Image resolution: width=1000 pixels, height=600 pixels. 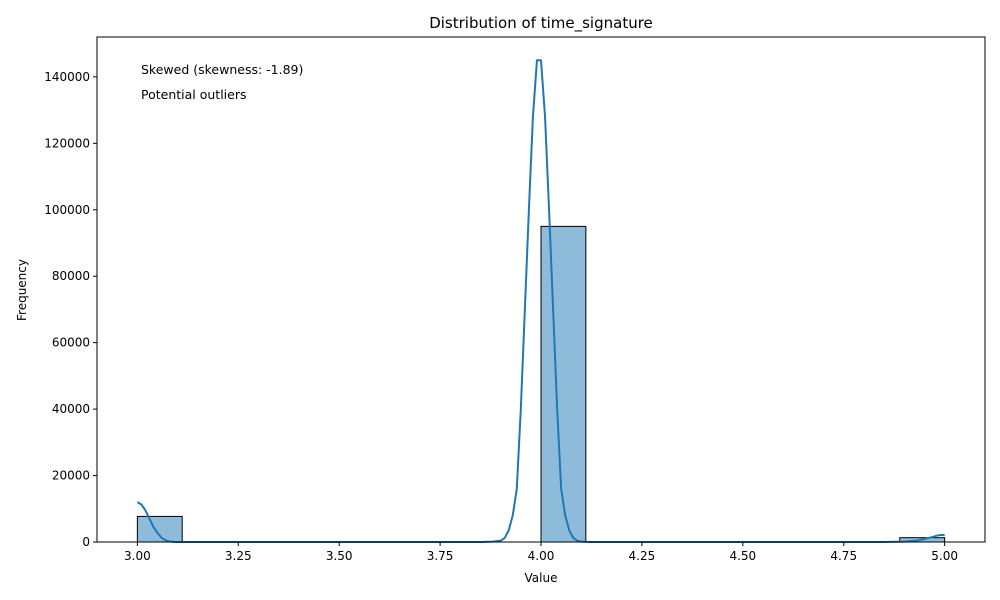 What do you see at coordinates (22, 290) in the screenshot?
I see `y-axis-title: Frequency` at bounding box center [22, 290].